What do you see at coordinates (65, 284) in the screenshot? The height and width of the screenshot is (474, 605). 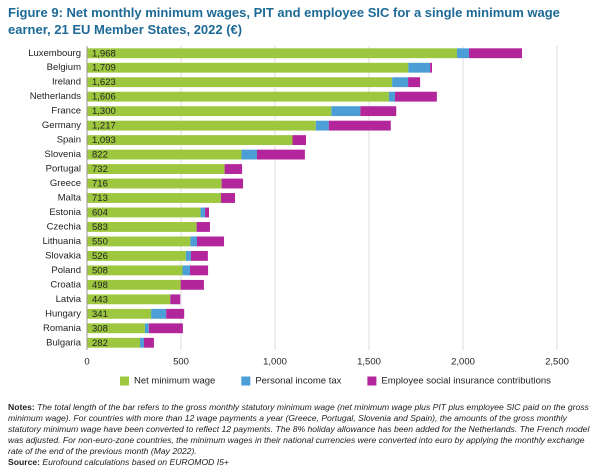 I see `y-tick-label: Croatia` at bounding box center [65, 284].